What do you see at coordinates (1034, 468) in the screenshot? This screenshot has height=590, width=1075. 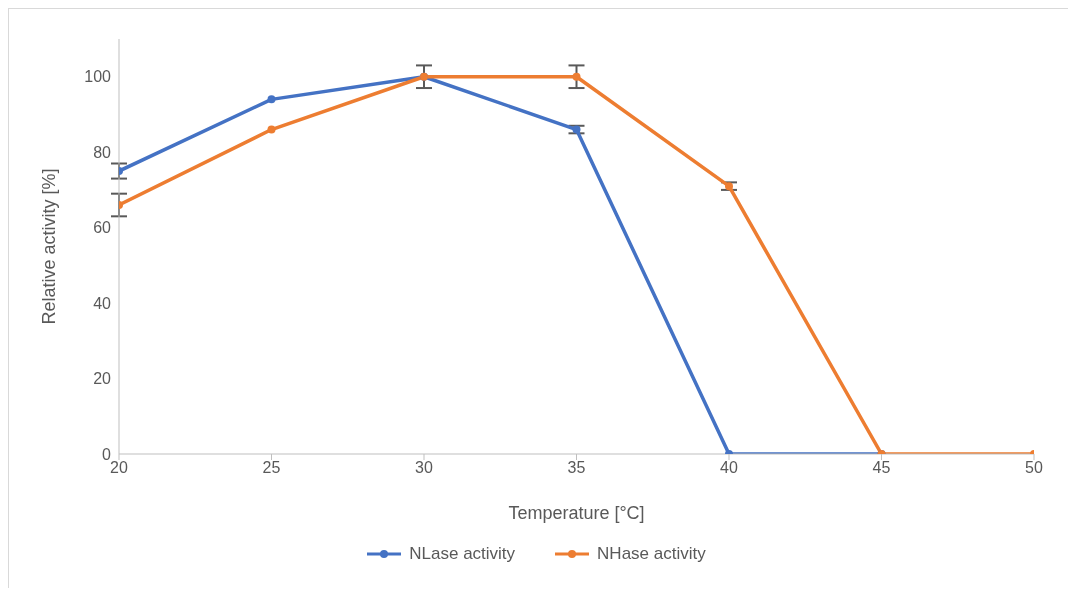 I see `x-tick-label: 50` at bounding box center [1034, 468].